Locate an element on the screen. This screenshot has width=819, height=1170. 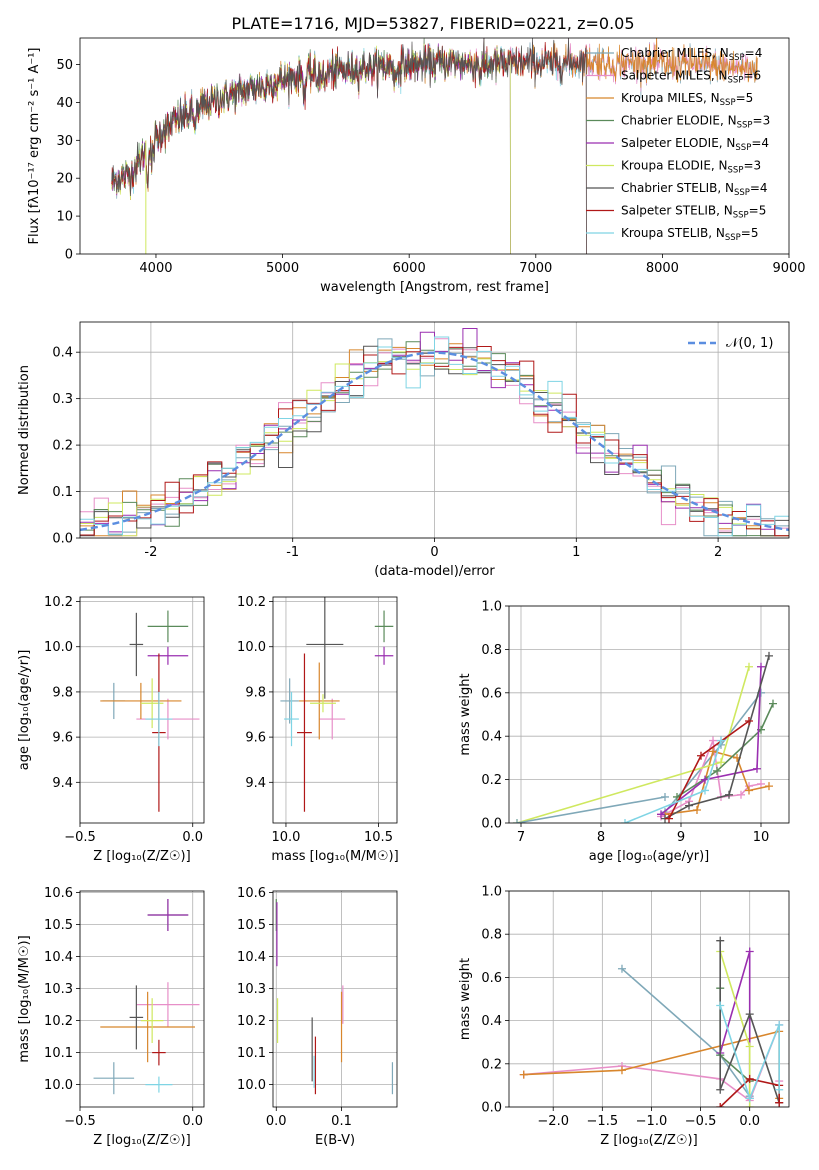
legend-entry: Chabrier STELIB, NSSP=4 is located at coordinates (694, 189).